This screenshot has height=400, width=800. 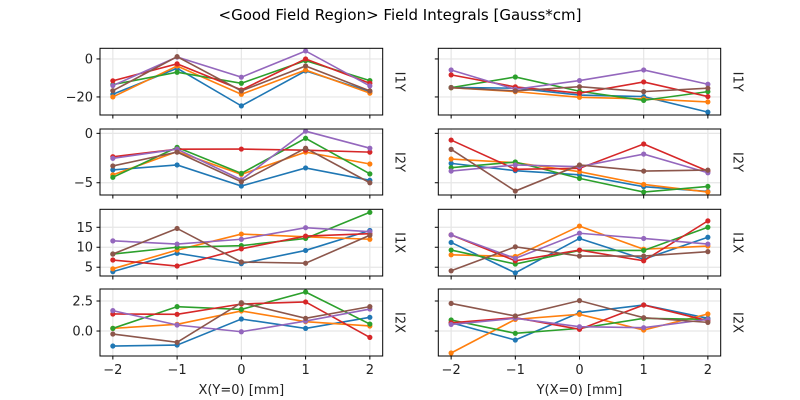 What do you see at coordinates (83, 183) in the screenshot?
I see `y-tick-label: −5` at bounding box center [83, 183].